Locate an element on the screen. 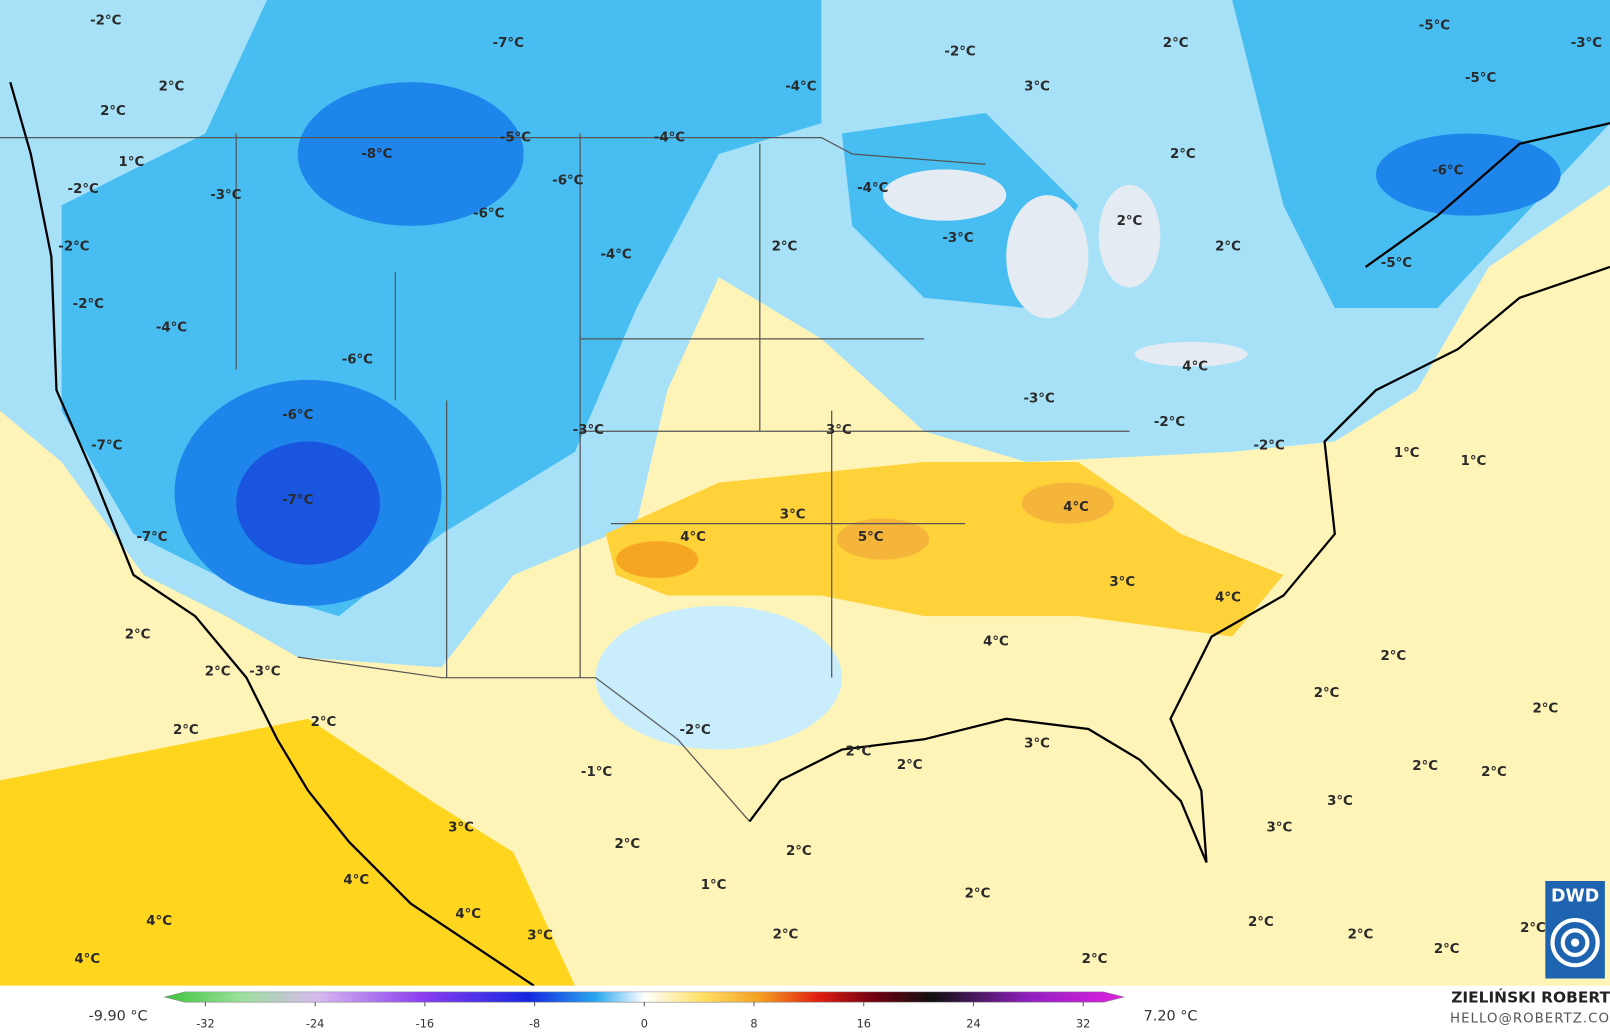 The width and height of the screenshot is (1610, 1035). colorbar-tick-label: -8 is located at coordinates (534, 1024).